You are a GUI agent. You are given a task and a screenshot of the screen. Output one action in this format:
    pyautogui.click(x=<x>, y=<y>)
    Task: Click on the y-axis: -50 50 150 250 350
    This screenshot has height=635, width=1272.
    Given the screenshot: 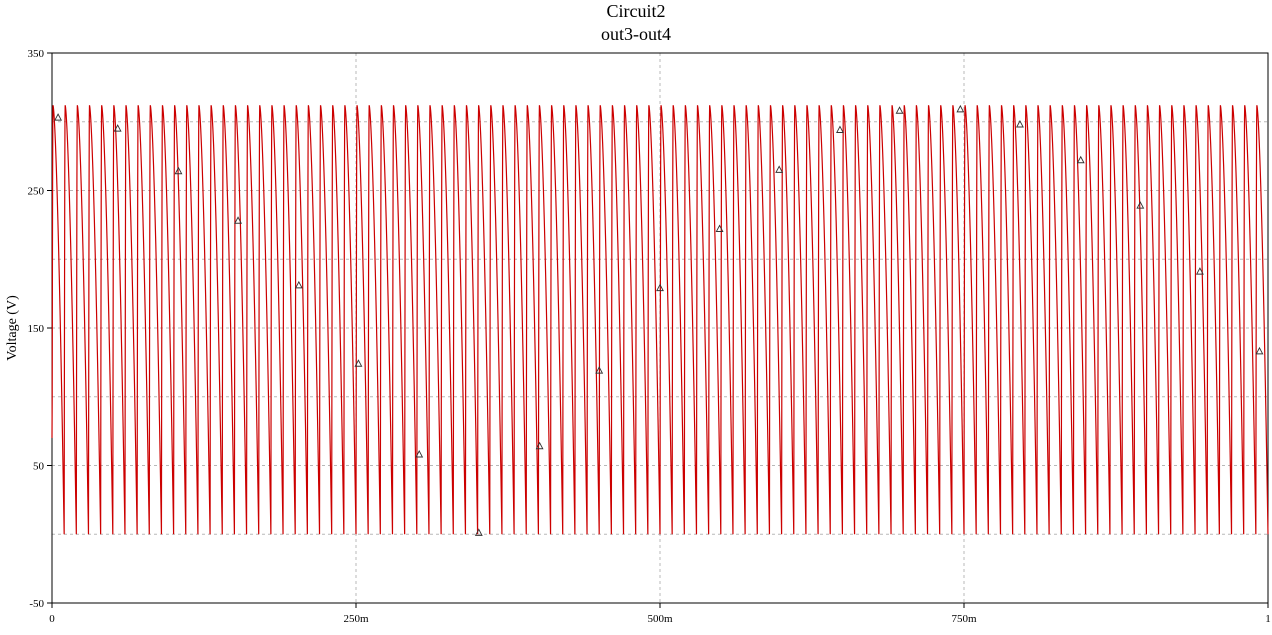 What is the action you would take?
    pyautogui.click(x=40, y=329)
    